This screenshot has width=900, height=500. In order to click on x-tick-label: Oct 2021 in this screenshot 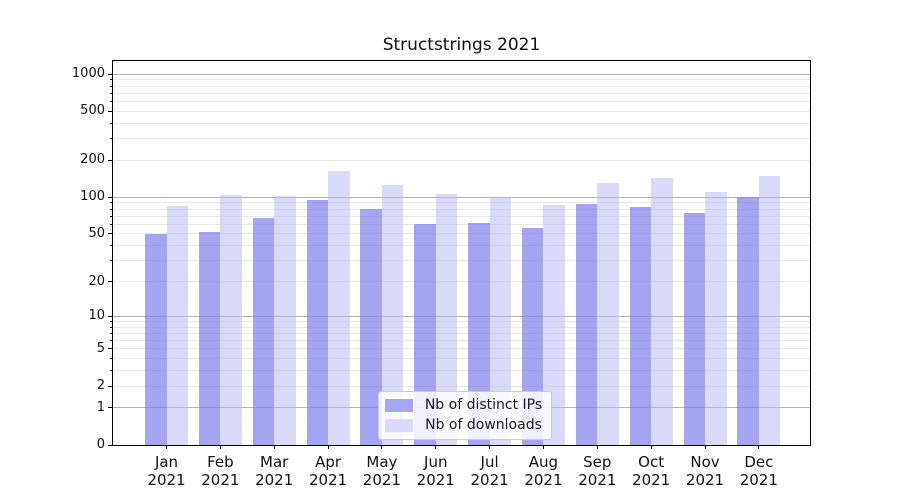, I will do `click(651, 471)`.